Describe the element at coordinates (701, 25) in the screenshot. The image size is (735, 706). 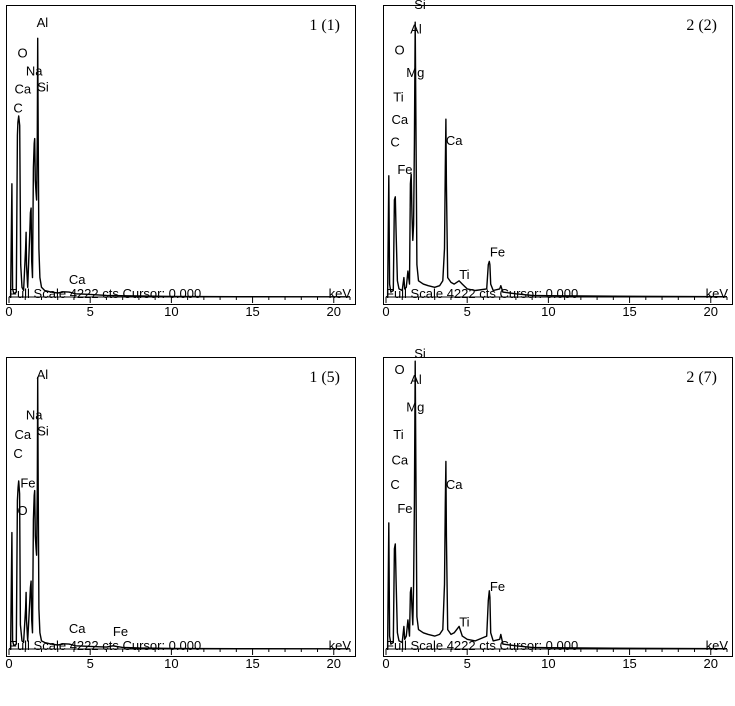
I see `panel-title: 2 (2)` at that location.